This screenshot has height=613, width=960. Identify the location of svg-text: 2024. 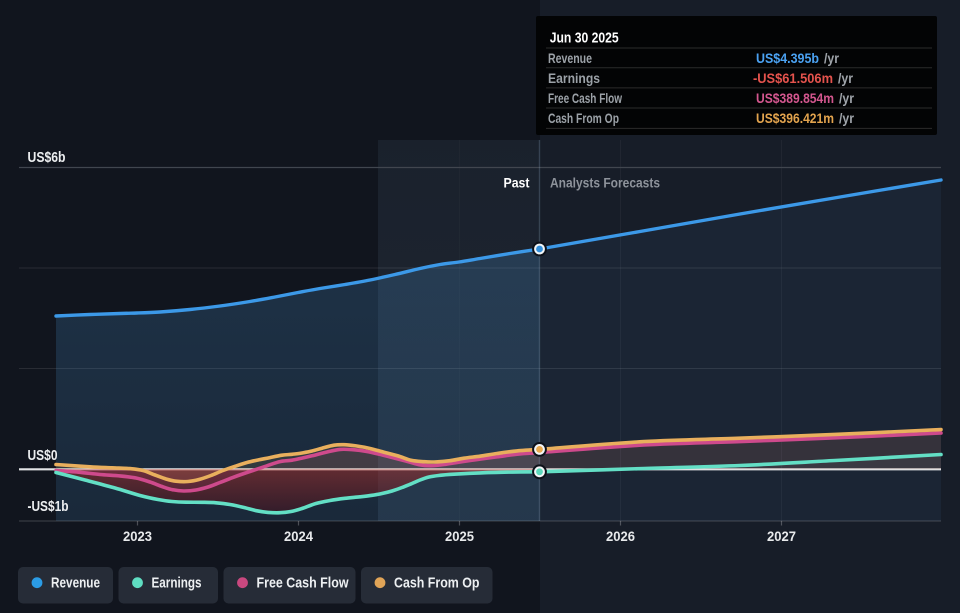
(298, 536).